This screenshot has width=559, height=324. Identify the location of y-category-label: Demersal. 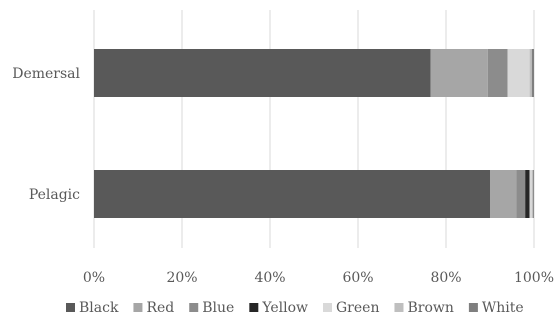
(46, 74).